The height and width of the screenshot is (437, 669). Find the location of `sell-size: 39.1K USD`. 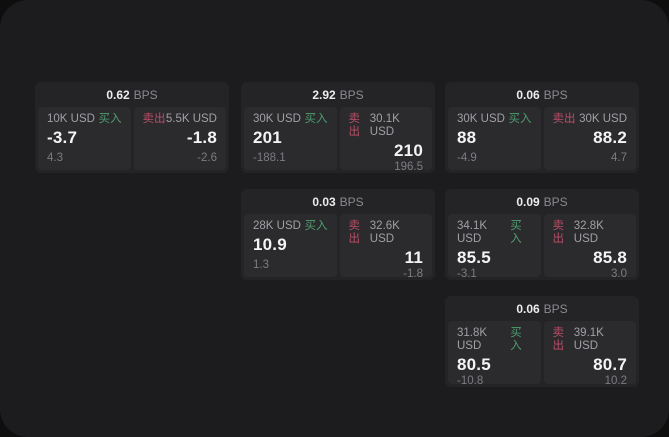

sell-size: 39.1K USD is located at coordinates (588, 339).